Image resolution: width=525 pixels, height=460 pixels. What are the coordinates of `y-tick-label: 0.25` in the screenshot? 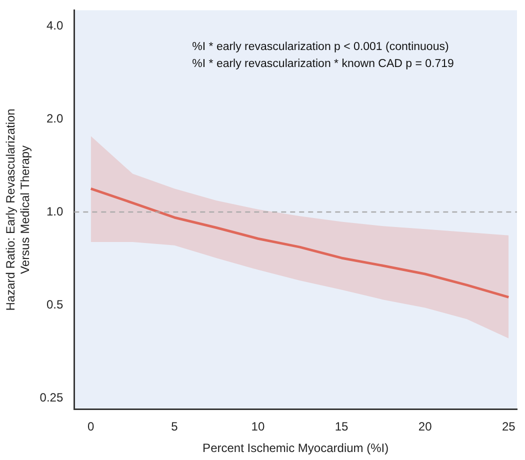 It's located at (52, 397).